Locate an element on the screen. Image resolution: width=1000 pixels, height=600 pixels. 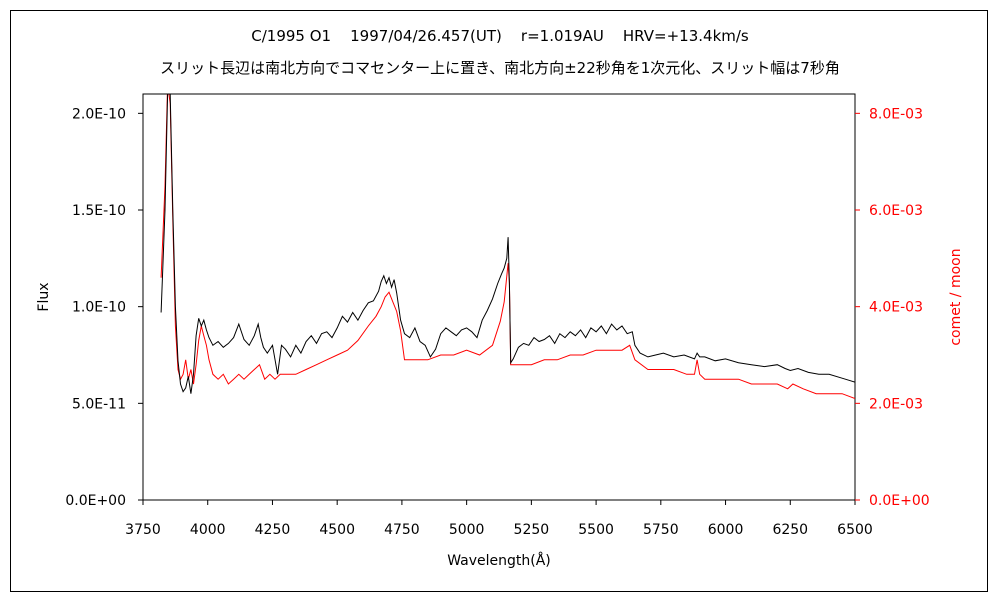
x-tick-label: 3750 is located at coordinates (143, 530).